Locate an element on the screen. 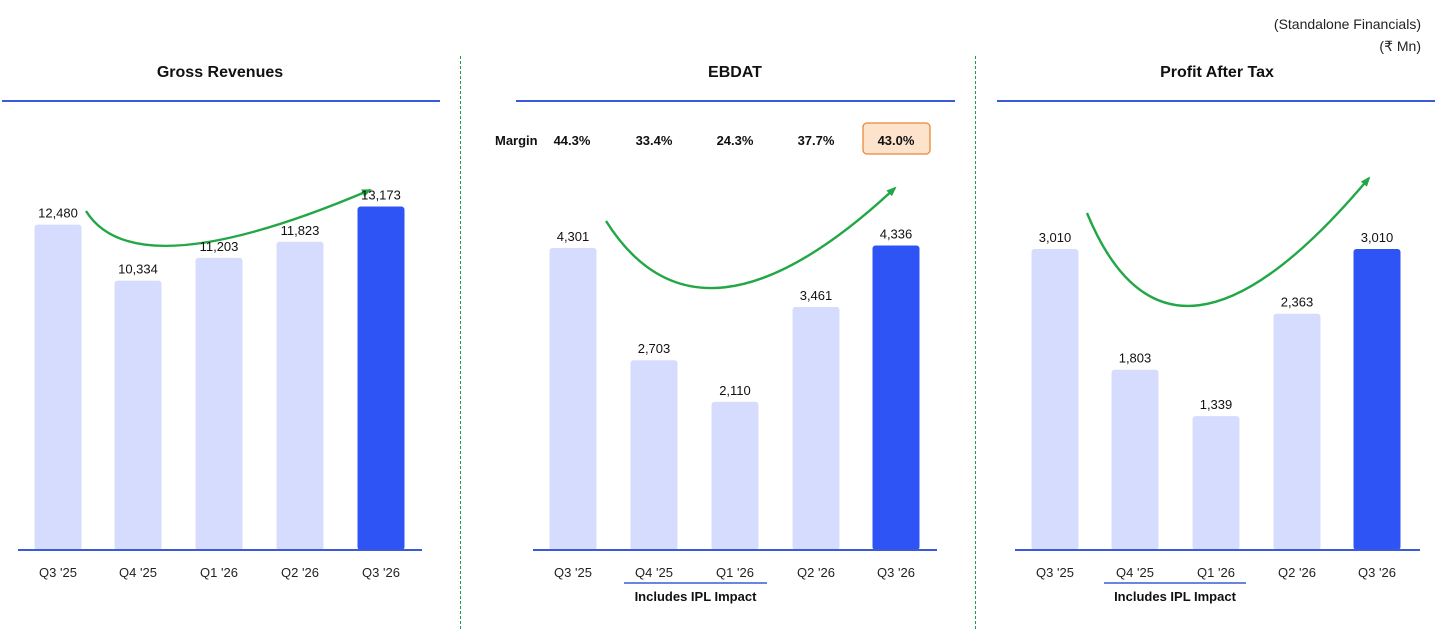 The width and height of the screenshot is (1445, 629). ebdat-category-label-2: Q1 '26 is located at coordinates (735, 572).